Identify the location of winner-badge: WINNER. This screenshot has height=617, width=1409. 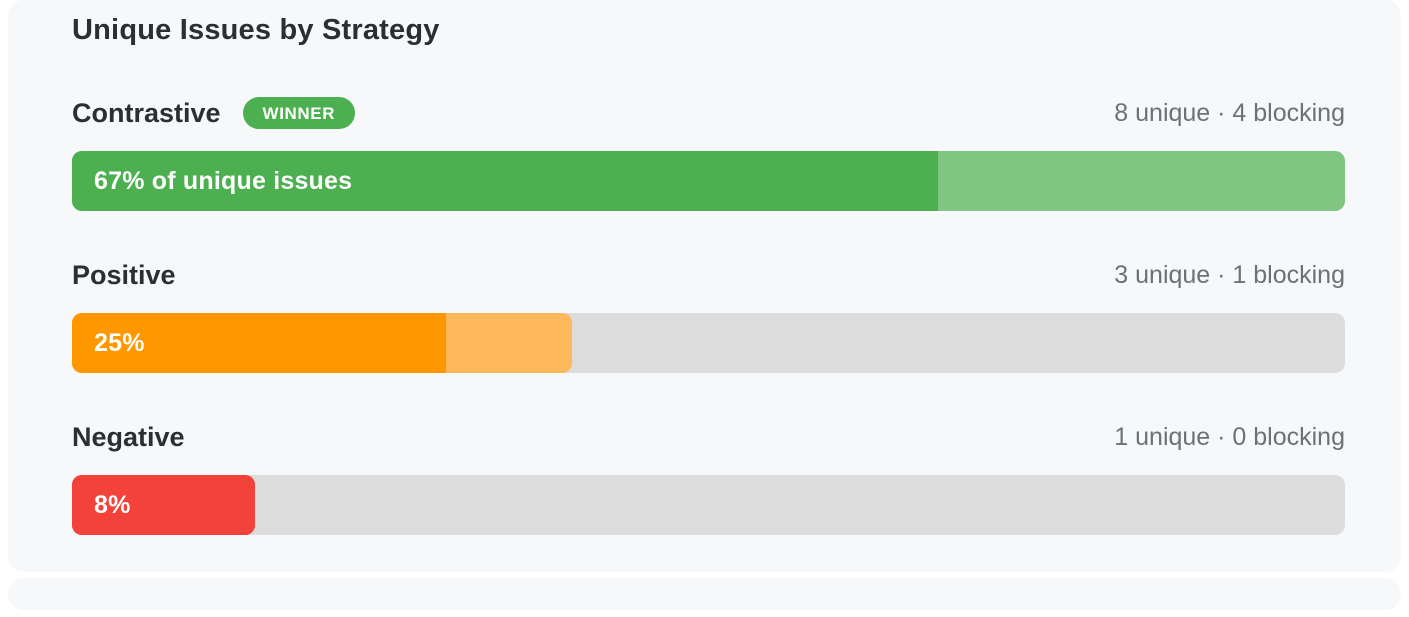
(299, 113).